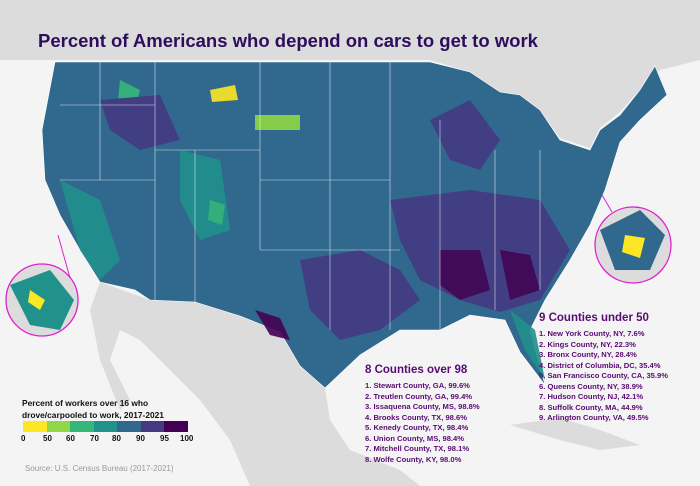 This screenshot has height=486, width=700. I want to click on list-item: 3. Bronx County, NY, 28.4%, so click(588, 354).